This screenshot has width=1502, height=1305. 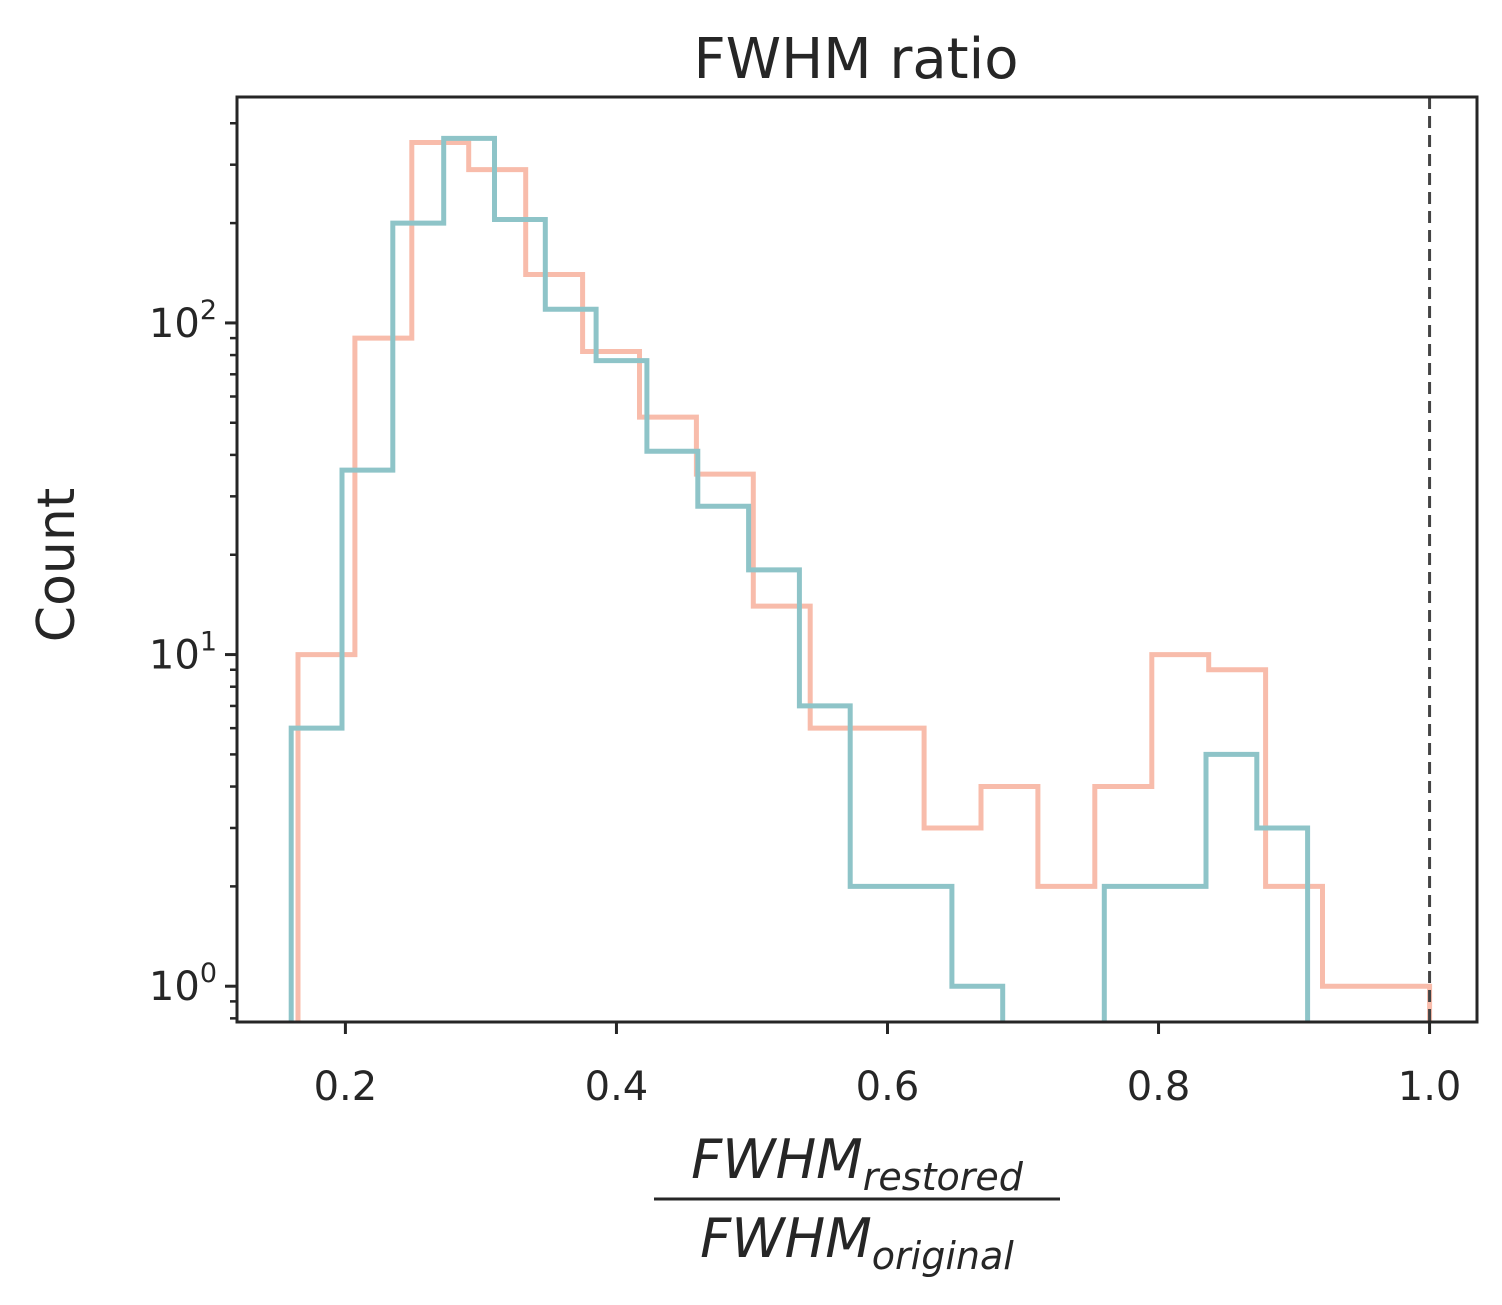 I want to click on x-axis-label: FWHMrestored FWHMoriginal, so click(x=857, y=1203).